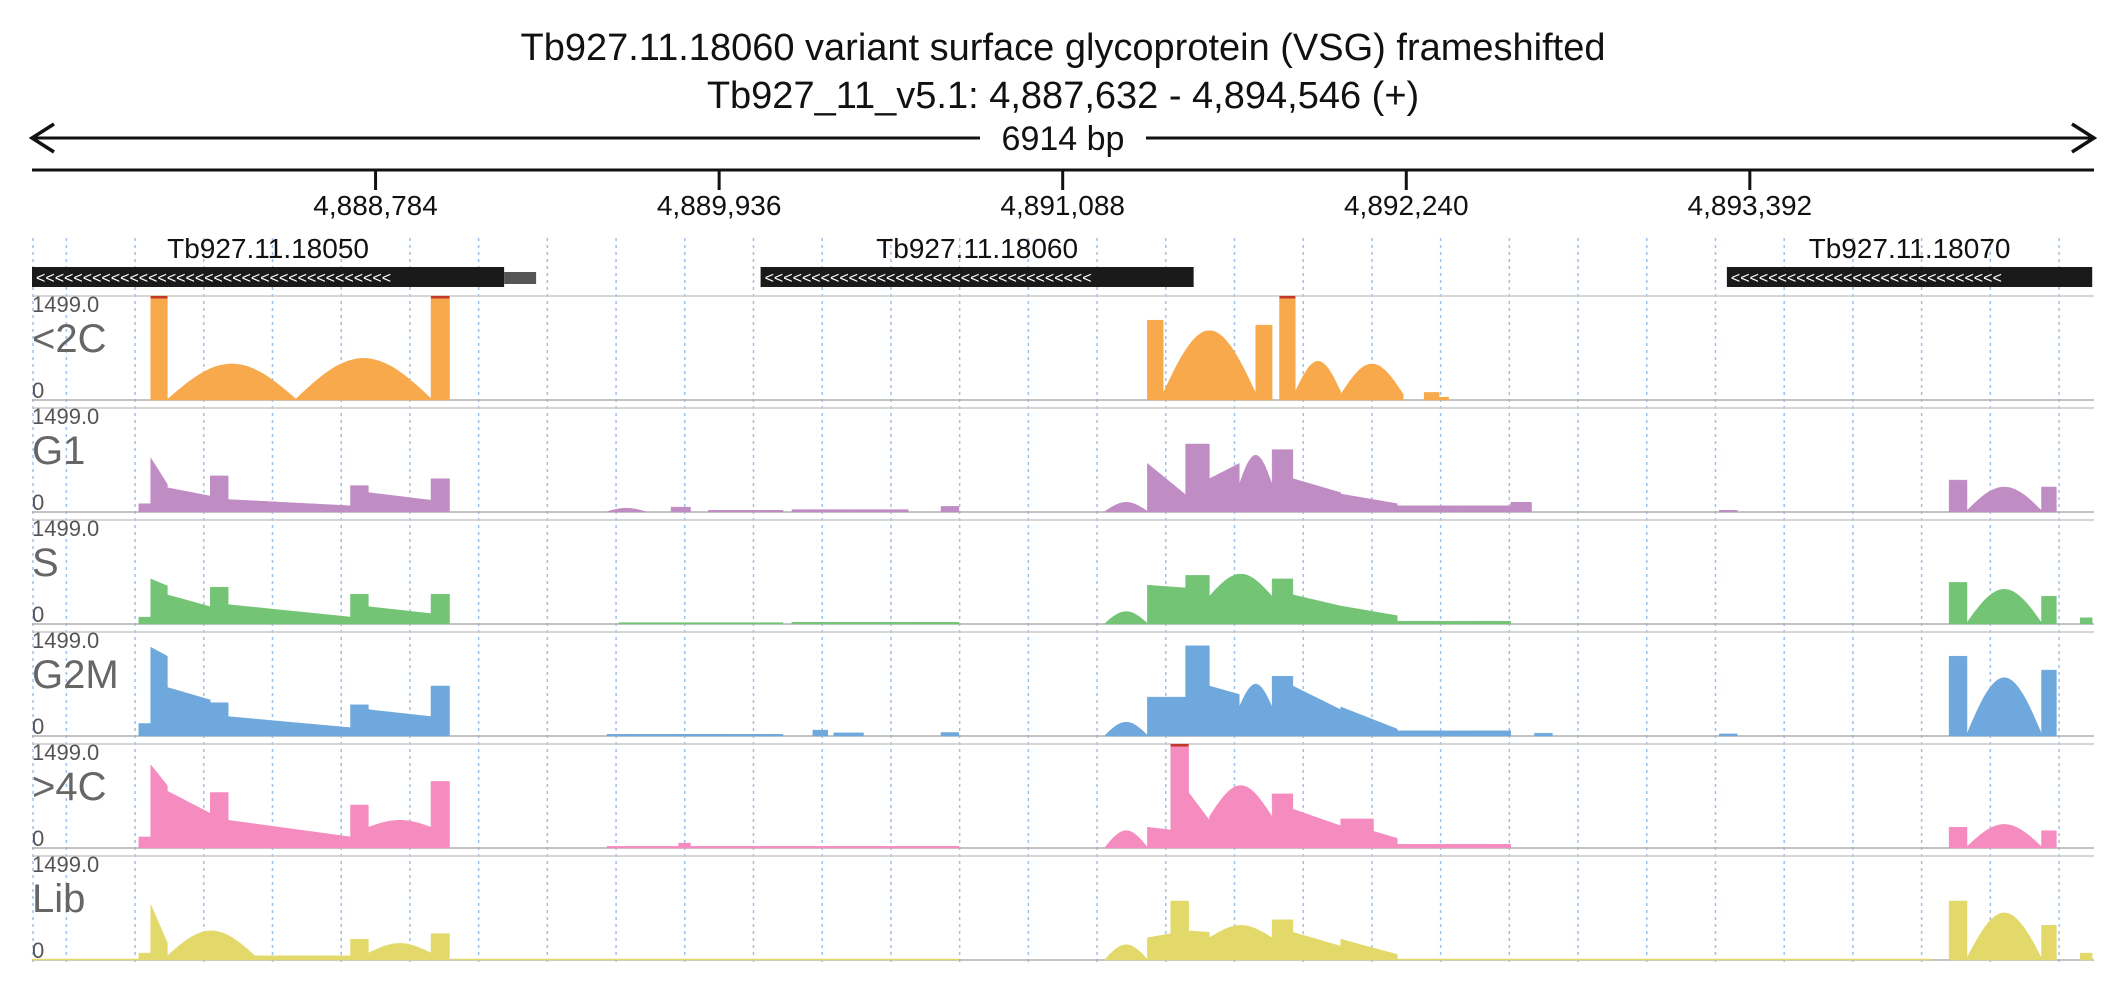 The image size is (2126, 1000). Describe the element at coordinates (69, 787) in the screenshot. I see `track-name: >4C` at that location.